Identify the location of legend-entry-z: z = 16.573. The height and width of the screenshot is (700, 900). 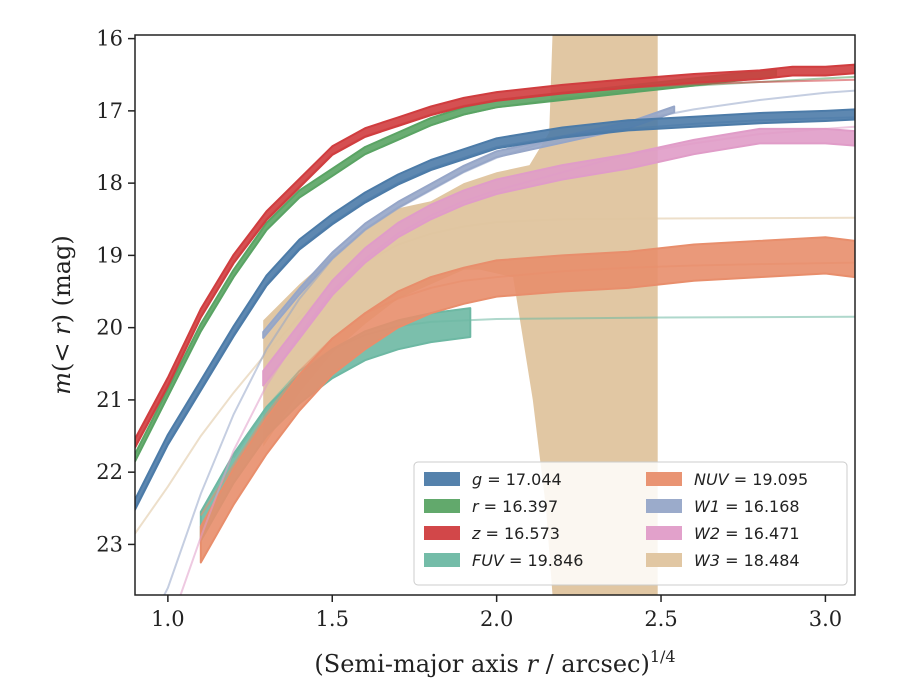
(492, 533).